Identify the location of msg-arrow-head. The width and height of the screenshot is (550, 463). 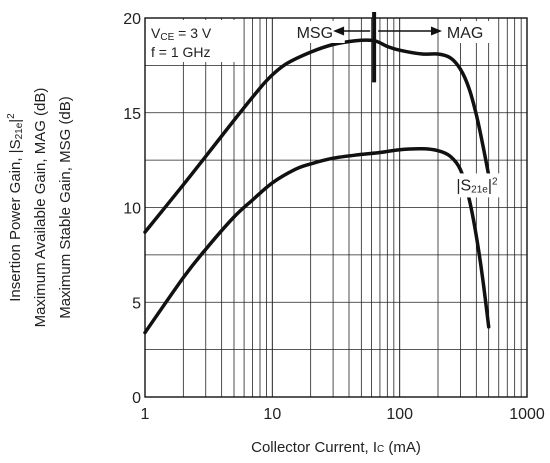
(339, 31).